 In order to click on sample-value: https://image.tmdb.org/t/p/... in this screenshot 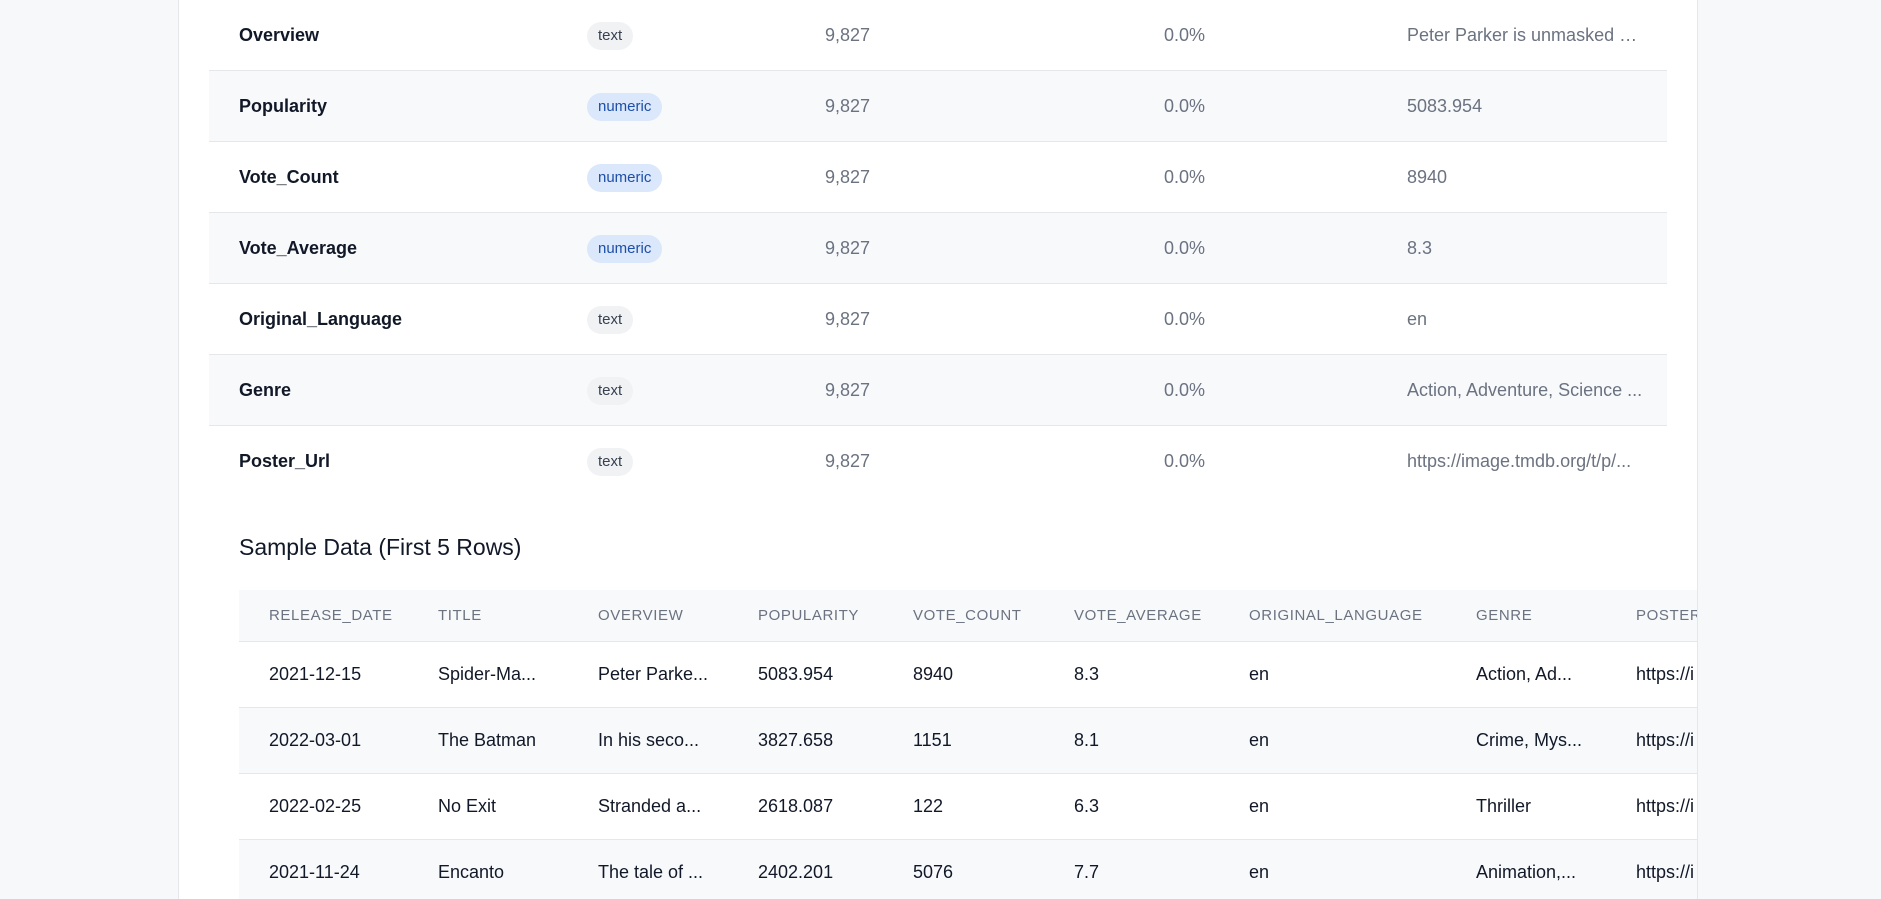, I will do `click(1519, 461)`.